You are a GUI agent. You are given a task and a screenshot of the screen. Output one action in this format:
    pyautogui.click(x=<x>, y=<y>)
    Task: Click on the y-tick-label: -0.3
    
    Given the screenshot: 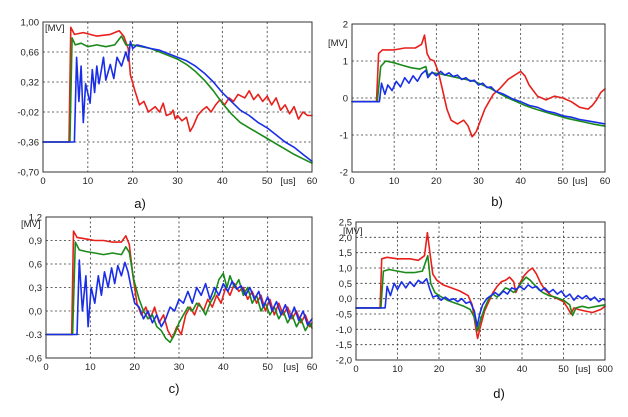 What is the action you would take?
    pyautogui.click(x=34, y=335)
    